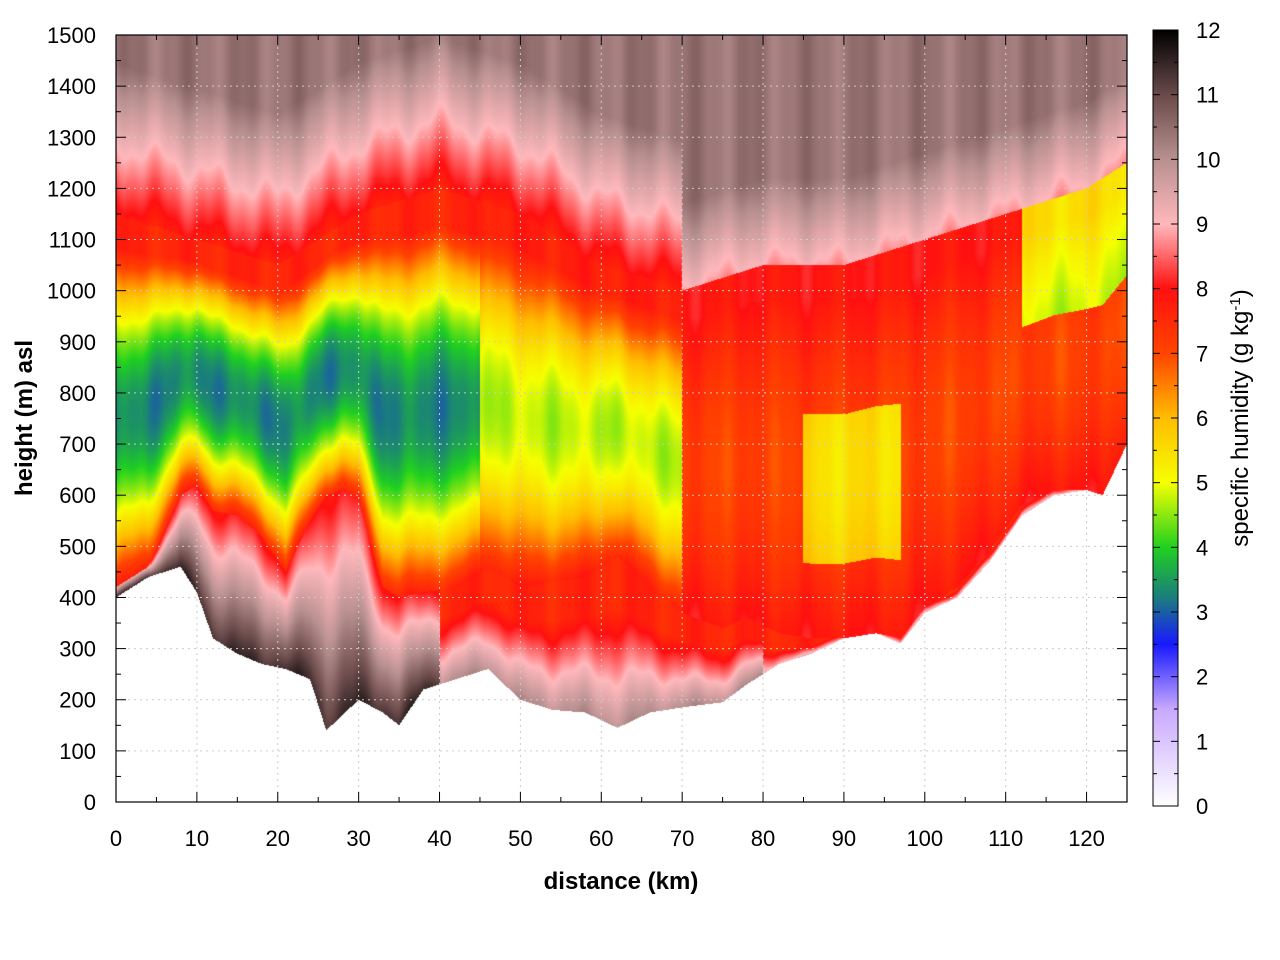 The image size is (1280, 960). I want to click on colorbar-title-main: specific humidity (g kg, so click(1240, 429).